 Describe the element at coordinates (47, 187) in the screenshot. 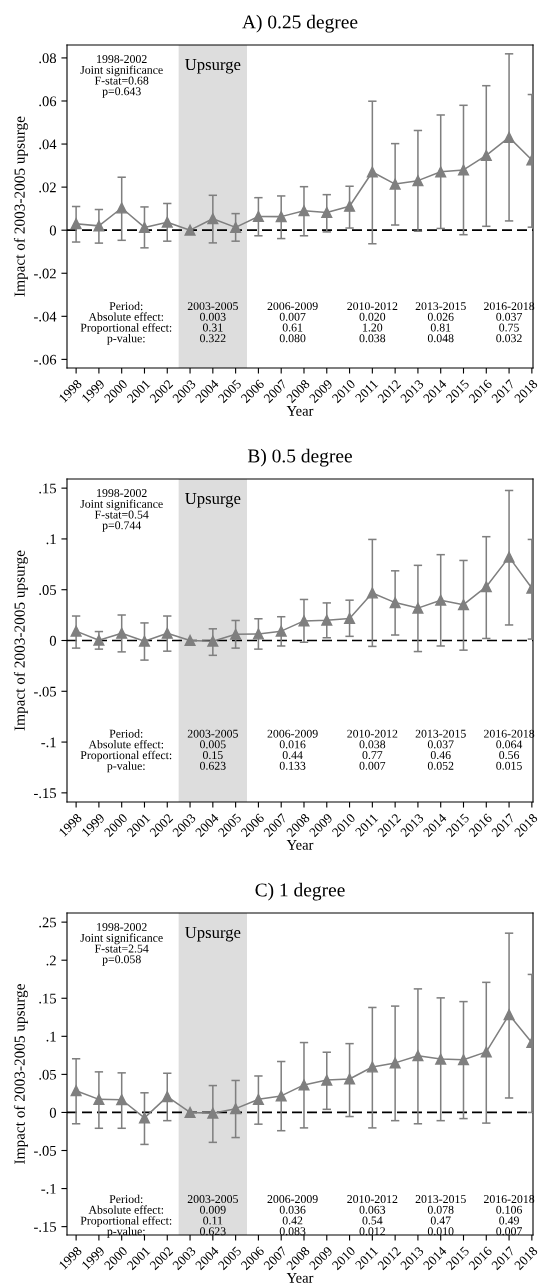

I see `y-tick-label: .02` at that location.